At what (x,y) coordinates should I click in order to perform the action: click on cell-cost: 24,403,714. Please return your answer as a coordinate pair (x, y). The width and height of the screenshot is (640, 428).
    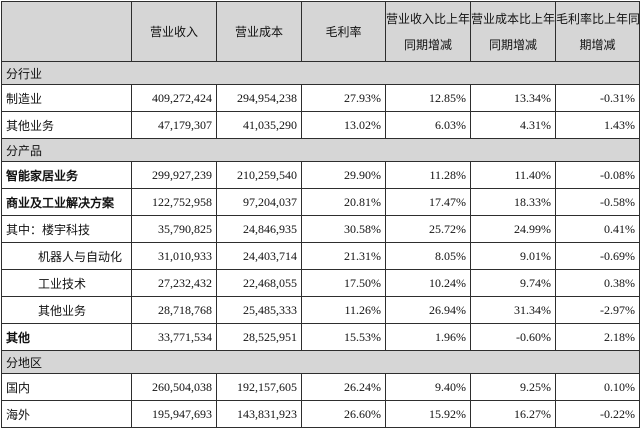
    Looking at the image, I should click on (259, 256).